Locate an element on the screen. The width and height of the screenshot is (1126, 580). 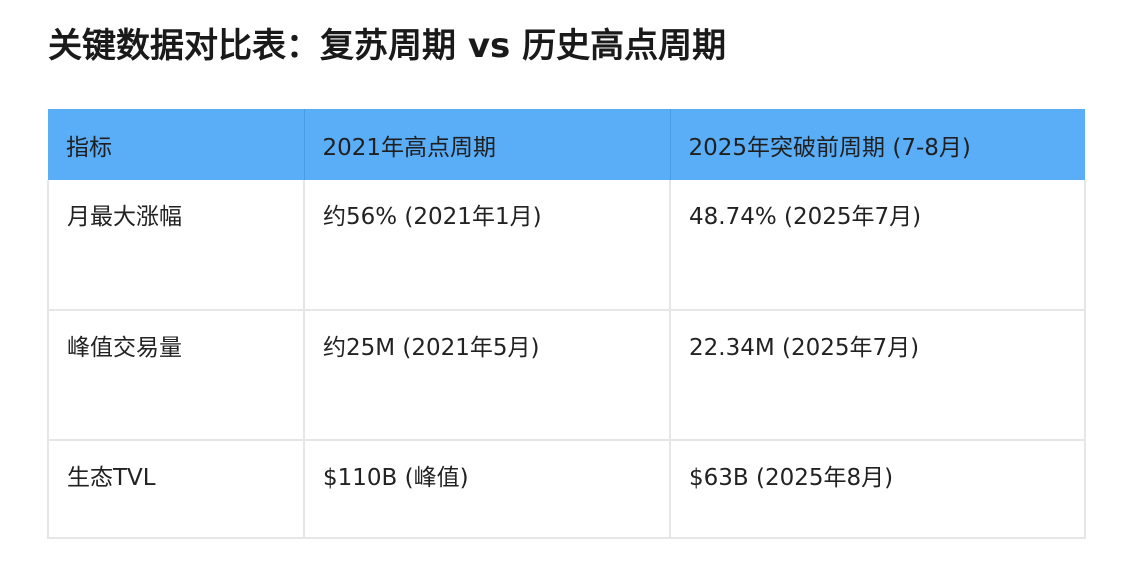
page-title: 关键数据对比表：复苏周期 vs 历史高点周期 is located at coordinates (387, 46).